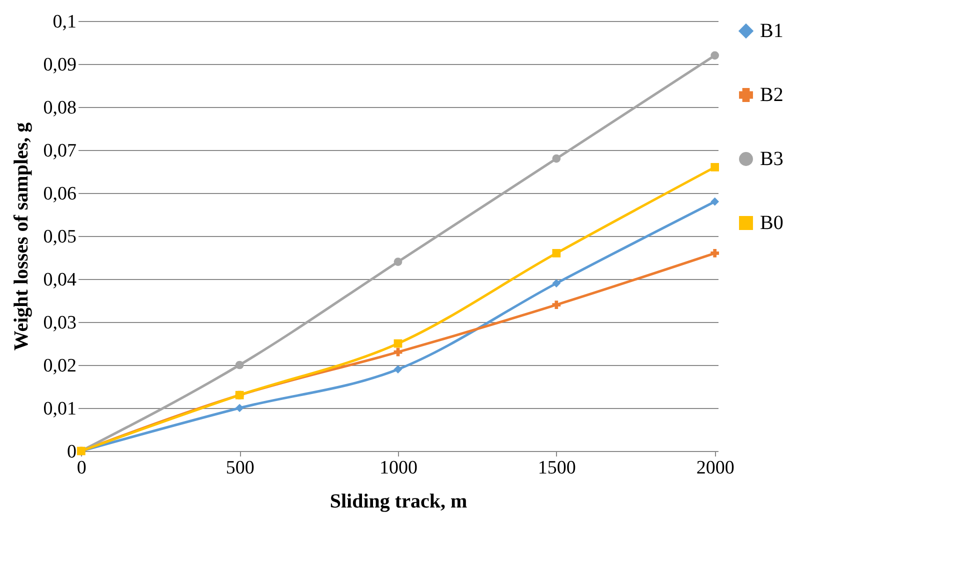 This screenshot has width=976, height=562. What do you see at coordinates (715, 468) in the screenshot?
I see `x-tick-label: 2000` at bounding box center [715, 468].